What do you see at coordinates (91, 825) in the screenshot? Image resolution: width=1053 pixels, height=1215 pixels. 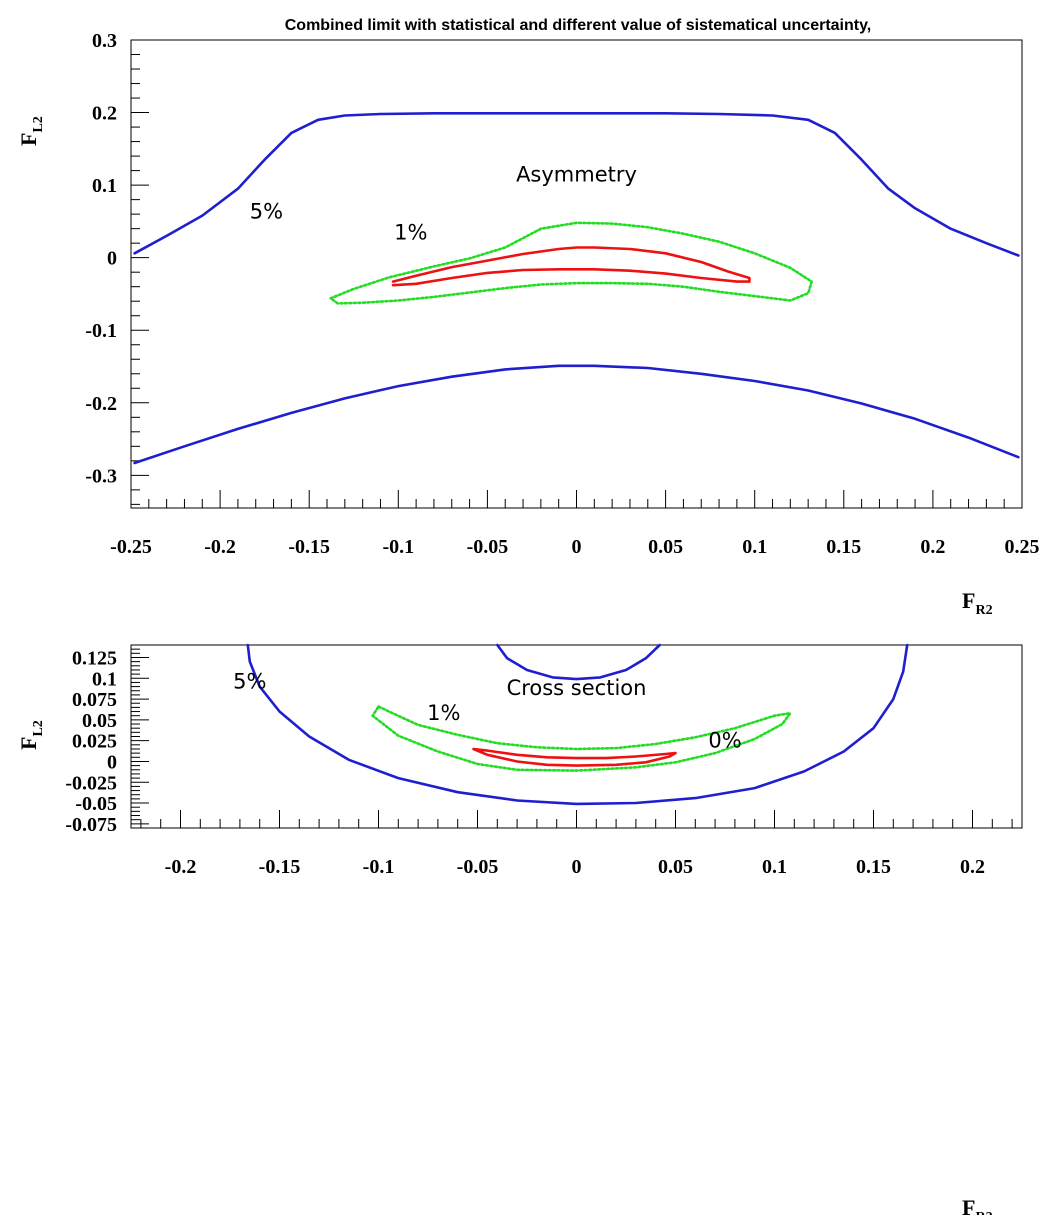 I see `y-tick-label: -0.075` at bounding box center [91, 825].